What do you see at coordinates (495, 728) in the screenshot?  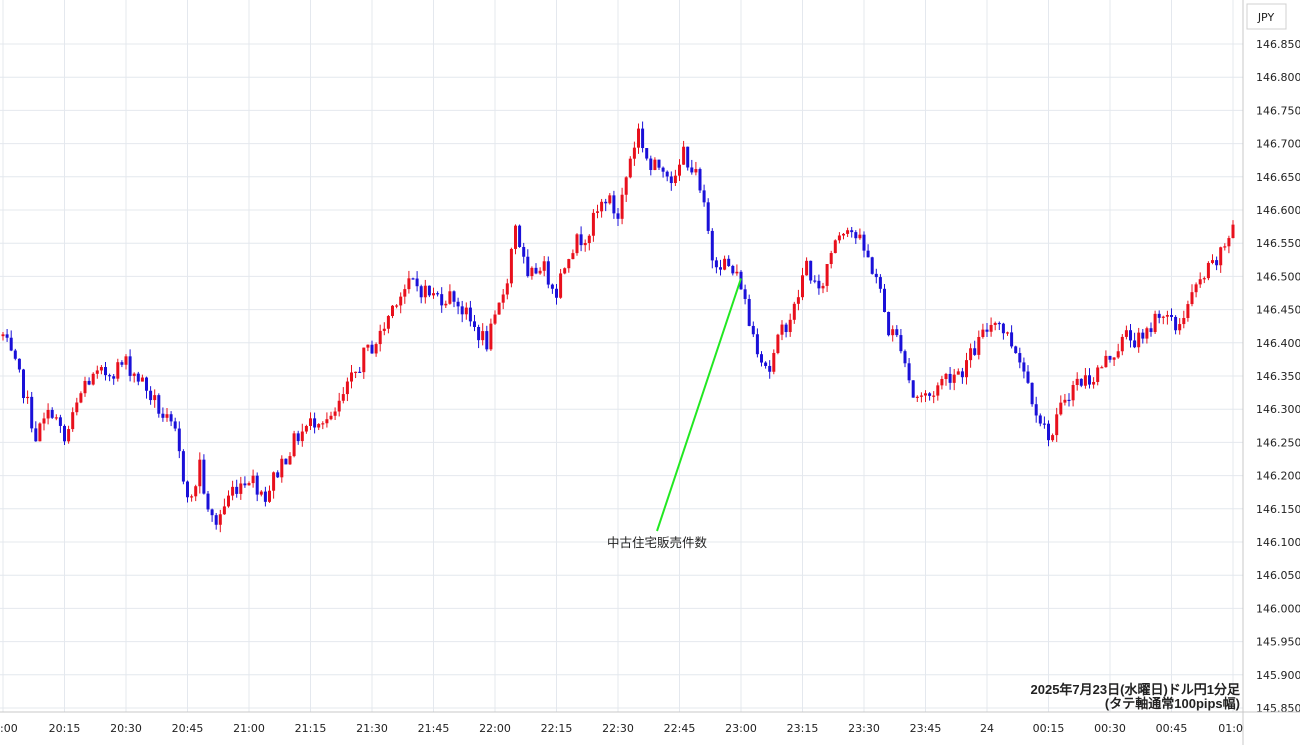 I see `x-tick-label: 22:00` at bounding box center [495, 728].